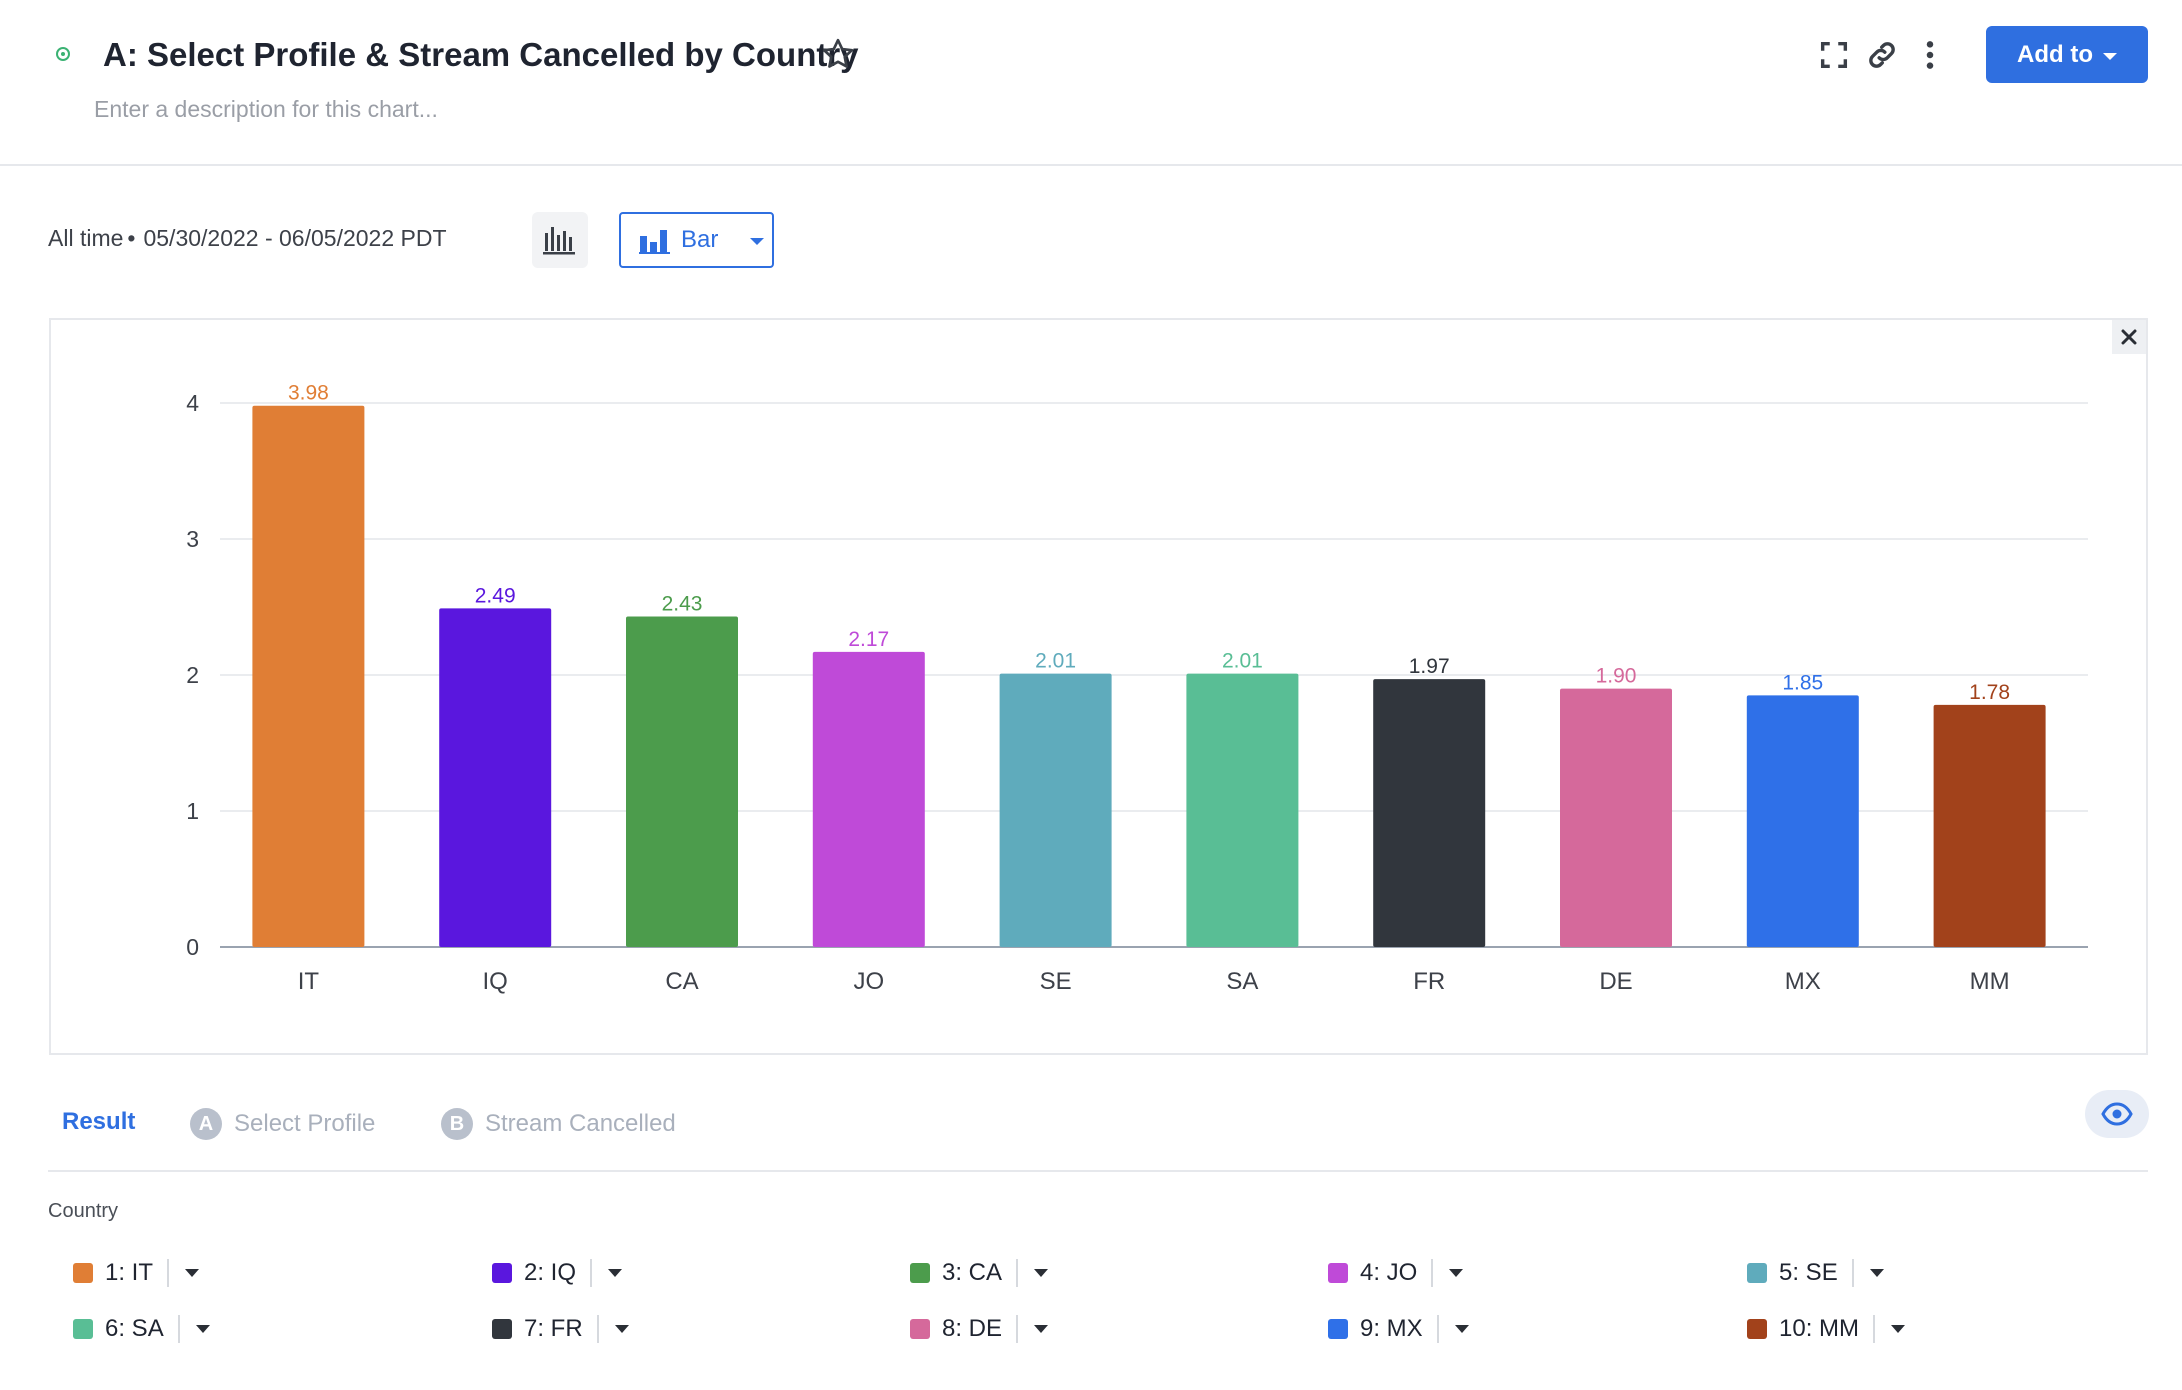 This screenshot has height=1390, width=2182. What do you see at coordinates (979, 1273) in the screenshot?
I see `legend-item: 3: CA` at bounding box center [979, 1273].